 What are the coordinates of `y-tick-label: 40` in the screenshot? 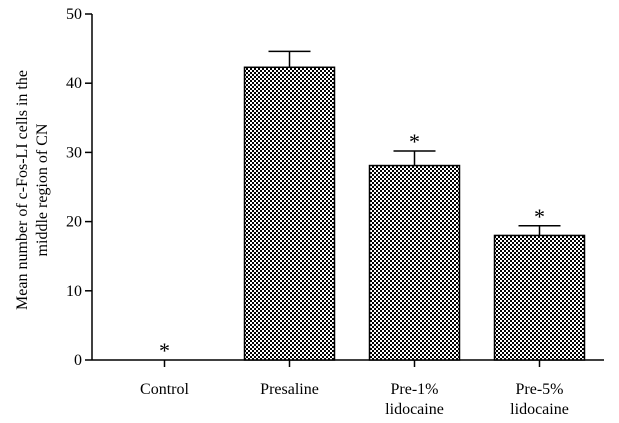 It's located at (74, 83).